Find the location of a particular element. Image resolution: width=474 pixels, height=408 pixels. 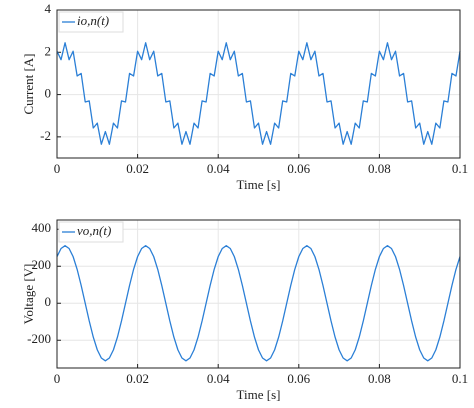

y-tick-label: -200 is located at coordinates (39, 338).